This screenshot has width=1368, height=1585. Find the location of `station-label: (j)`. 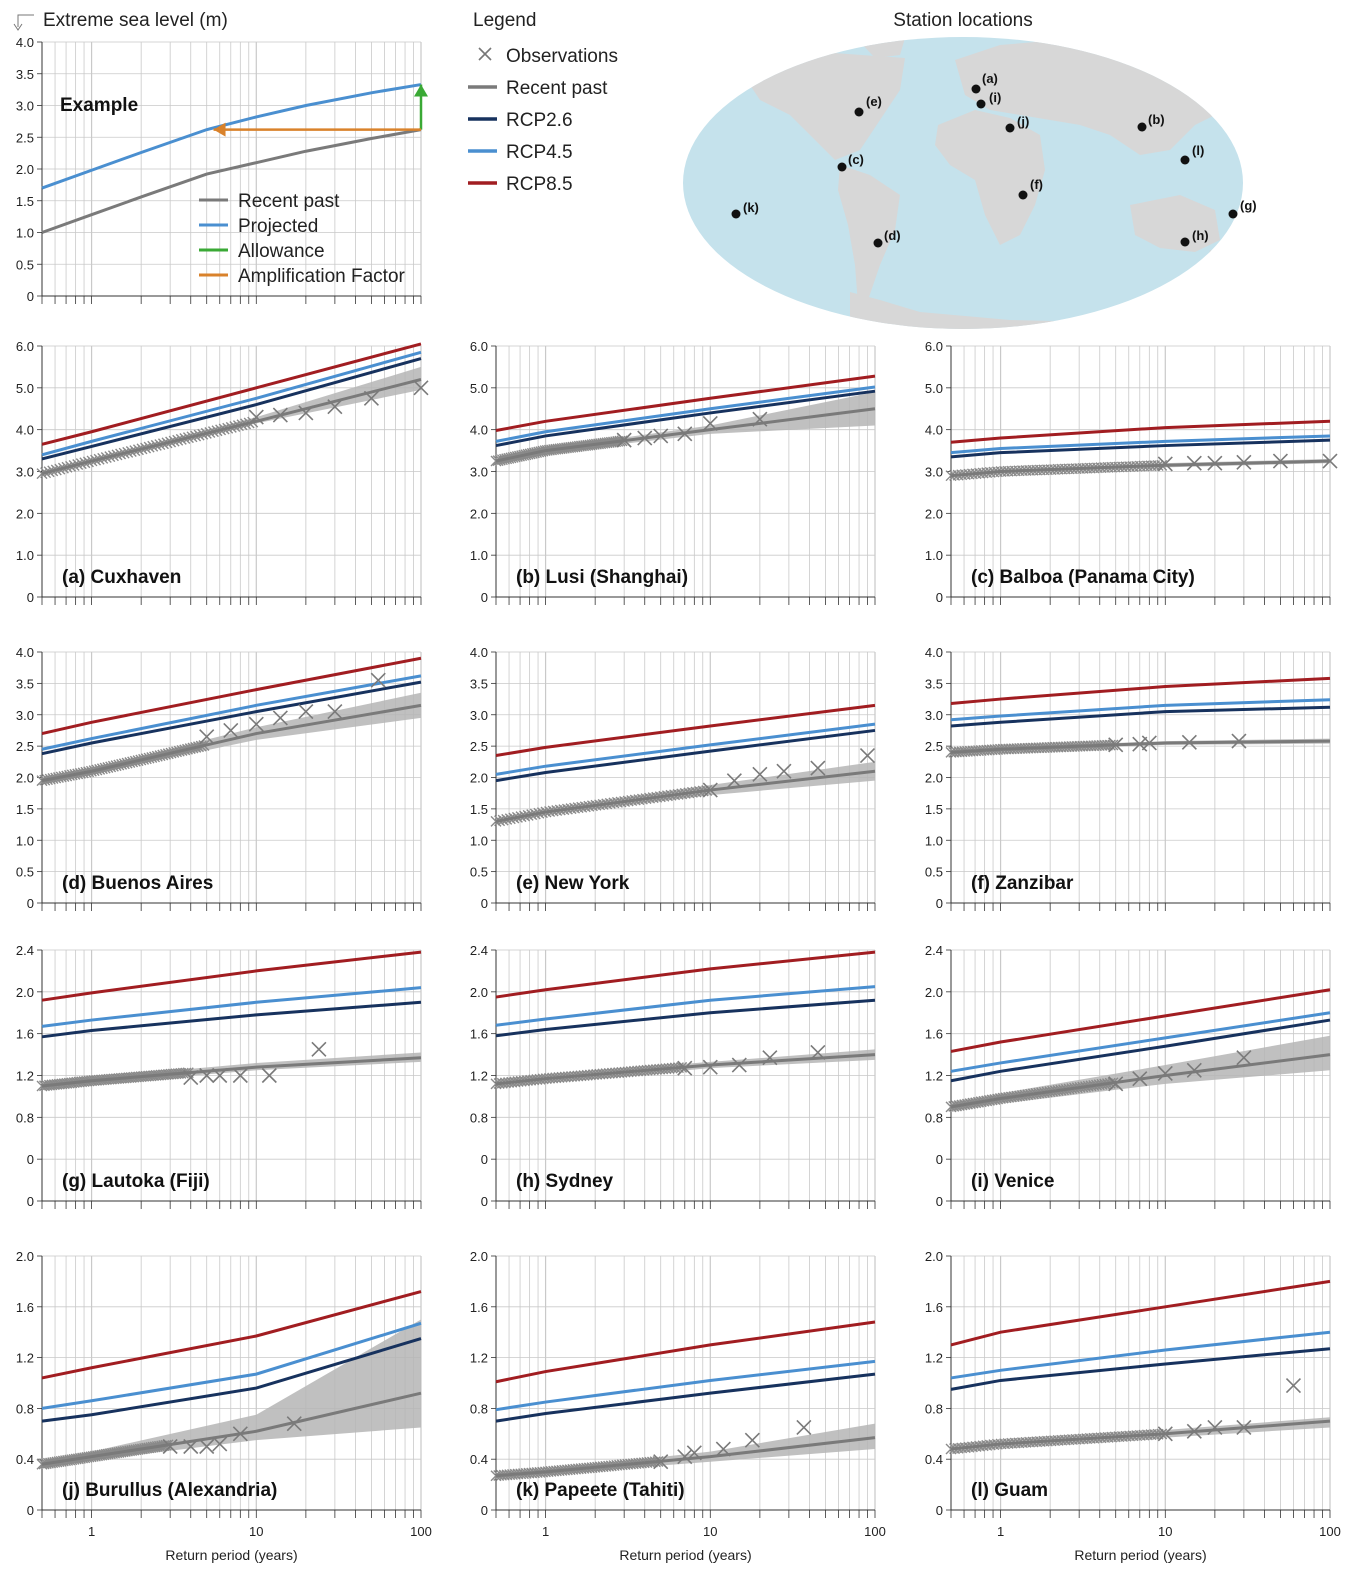

station-label: (j) is located at coordinates (1023, 121).